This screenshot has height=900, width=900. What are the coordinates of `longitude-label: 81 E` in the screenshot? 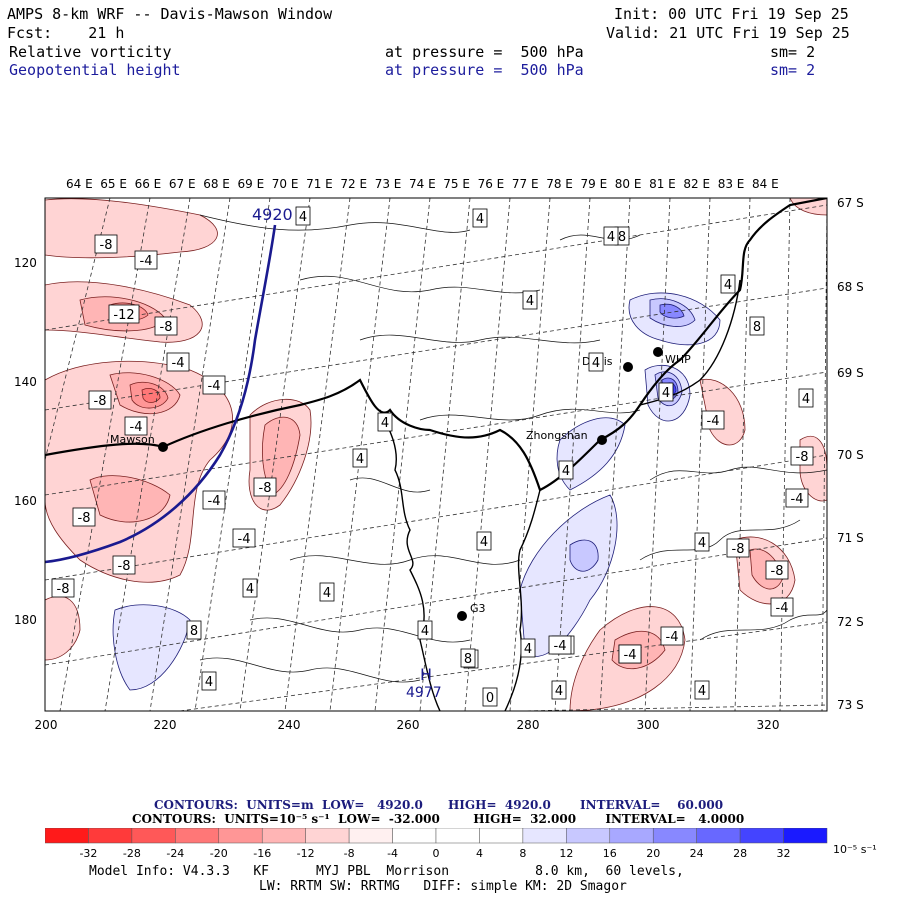 It's located at (662, 184).